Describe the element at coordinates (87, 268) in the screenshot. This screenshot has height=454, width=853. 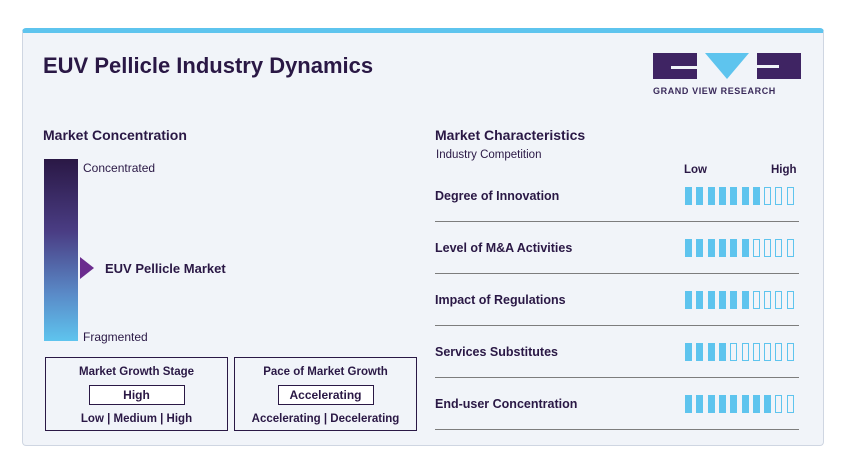
I see `market-pointer-icon` at that location.